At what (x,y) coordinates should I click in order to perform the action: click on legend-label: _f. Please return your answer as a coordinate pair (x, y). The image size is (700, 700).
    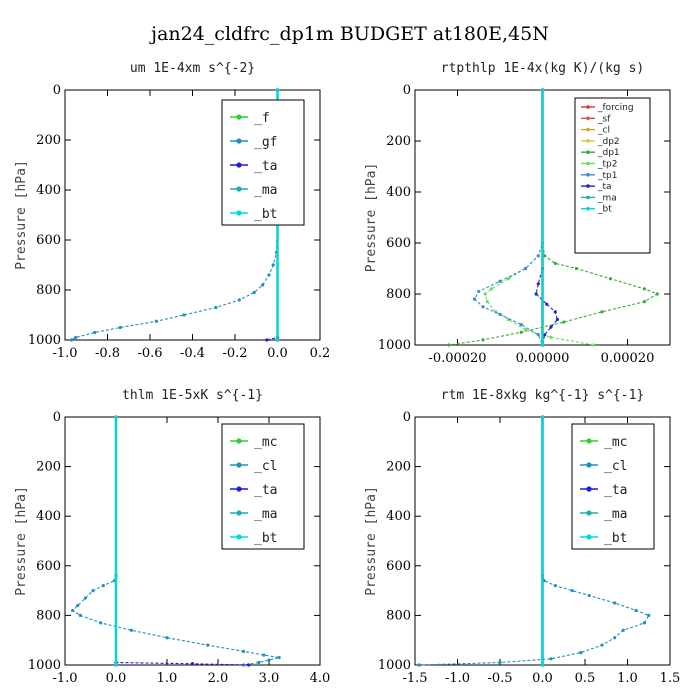
    Looking at the image, I should click on (262, 118).